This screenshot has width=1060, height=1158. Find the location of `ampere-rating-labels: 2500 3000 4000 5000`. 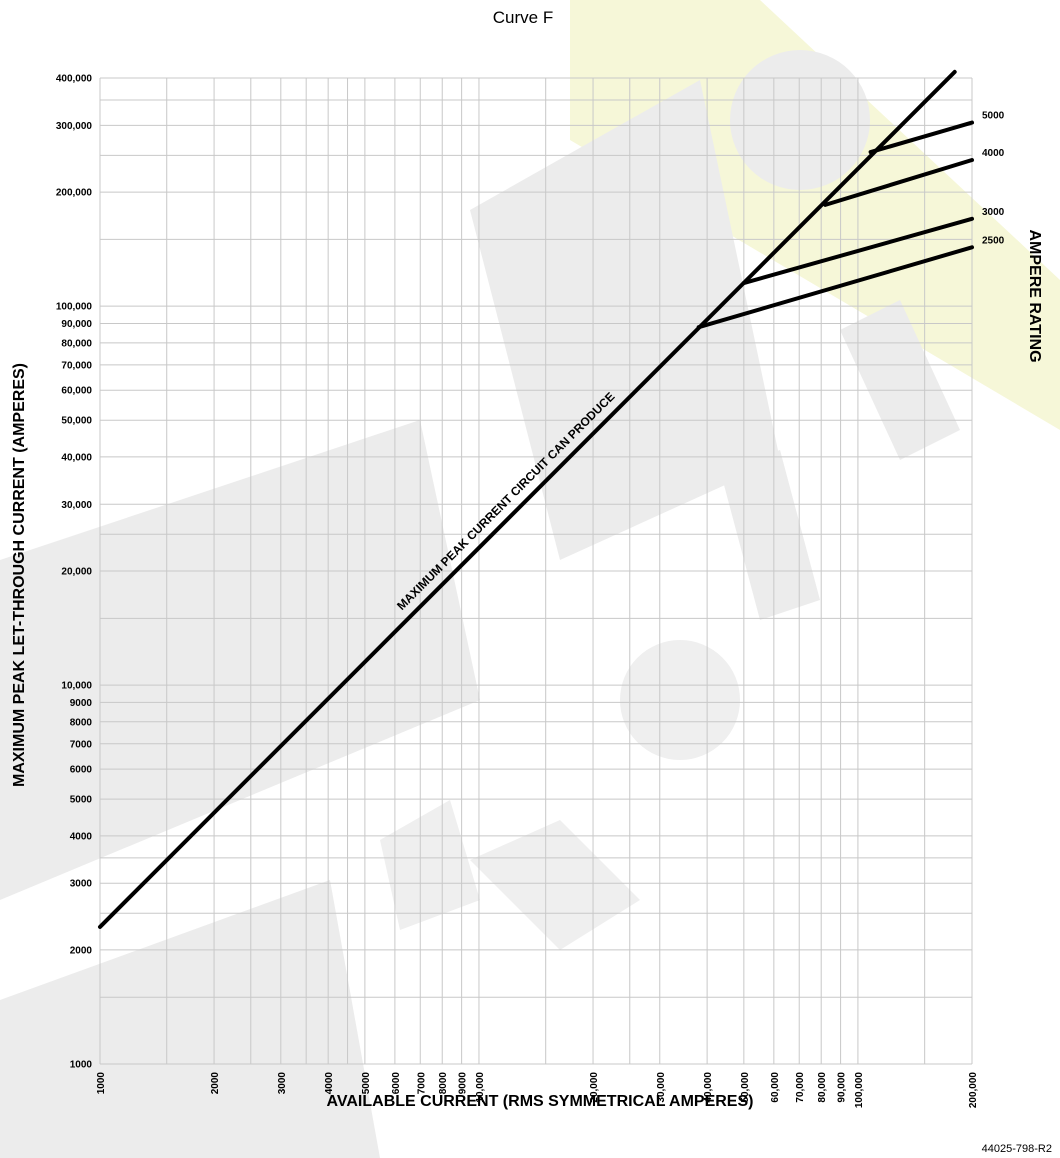

ampere-rating-labels: 2500 3000 4000 5000 is located at coordinates (993, 179).